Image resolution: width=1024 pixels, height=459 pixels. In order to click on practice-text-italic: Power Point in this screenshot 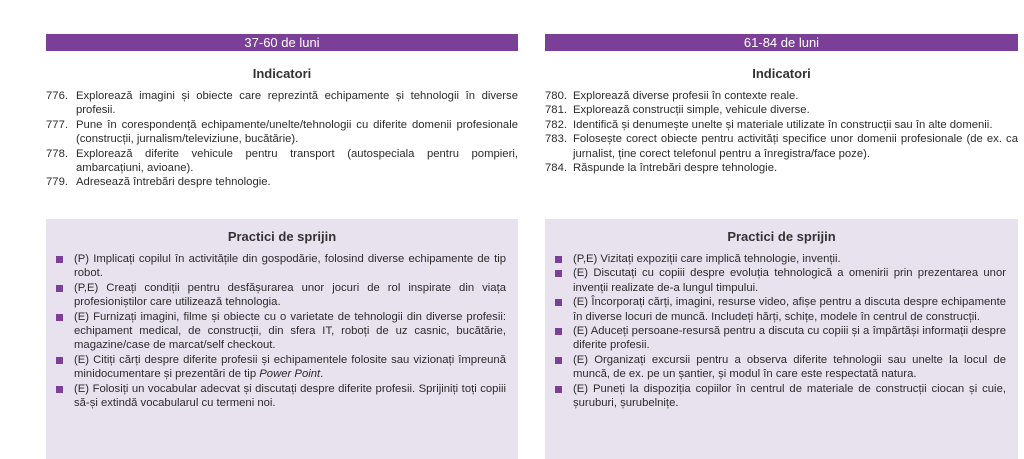, I will do `click(290, 374)`.